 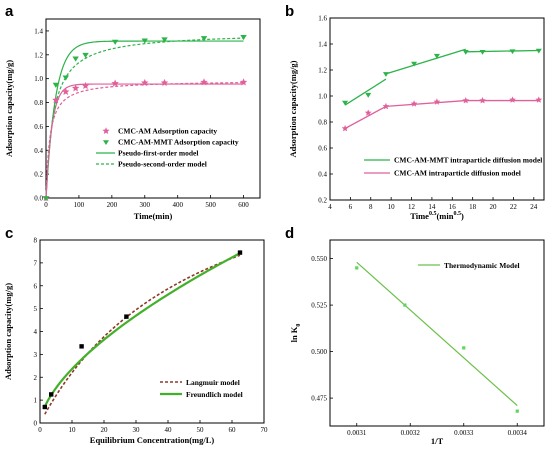 What do you see at coordinates (79, 205) in the screenshot?
I see `panel-a-x-tick-label: 100` at bounding box center [79, 205].